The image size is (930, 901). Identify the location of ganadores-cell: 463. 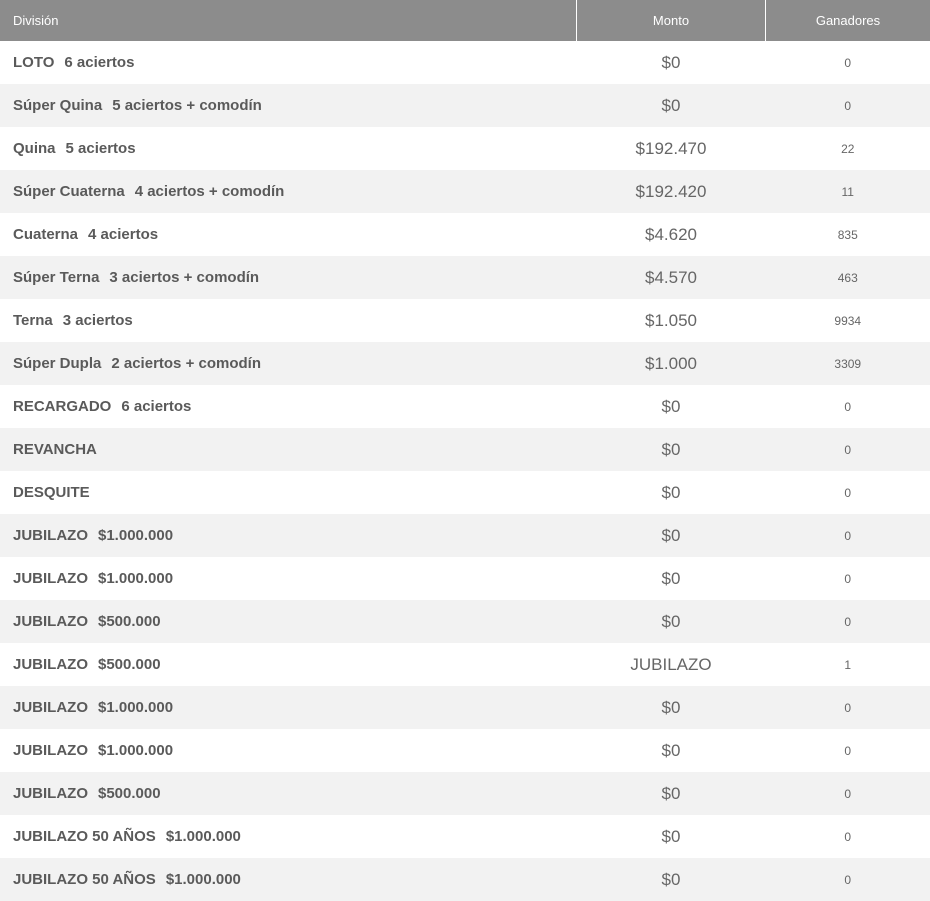
(848, 277).